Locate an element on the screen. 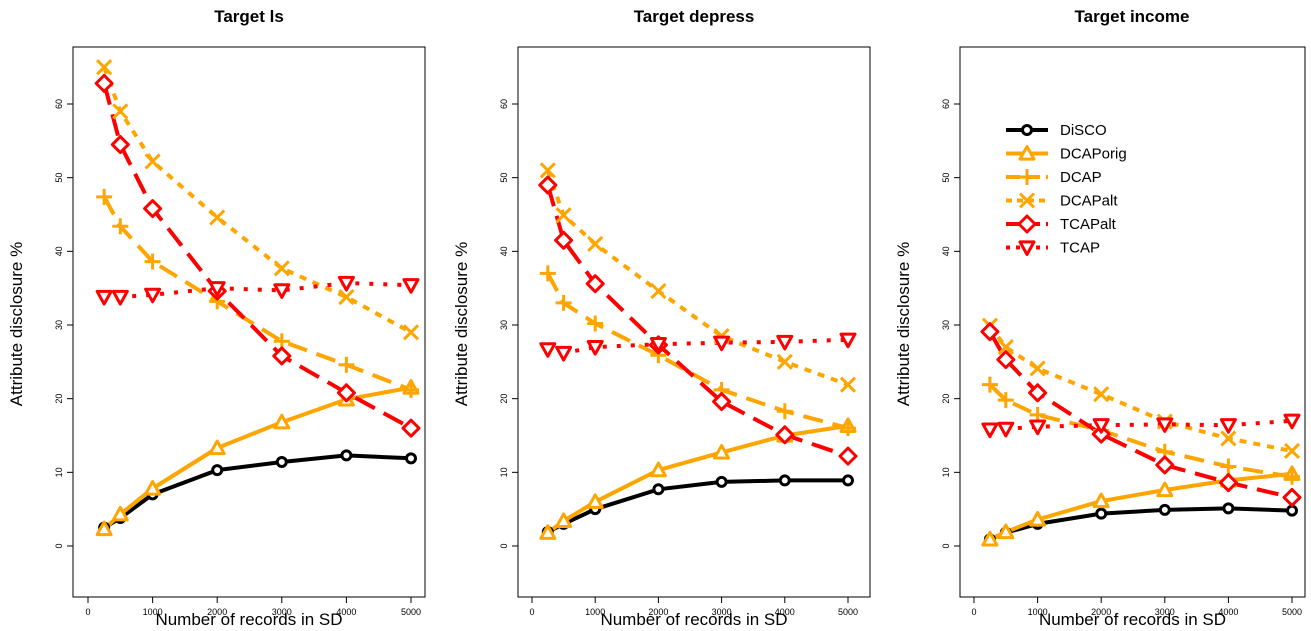 This screenshot has width=1311, height=631. legend-label-TCAPalt: TCAPalt is located at coordinates (1088, 224).